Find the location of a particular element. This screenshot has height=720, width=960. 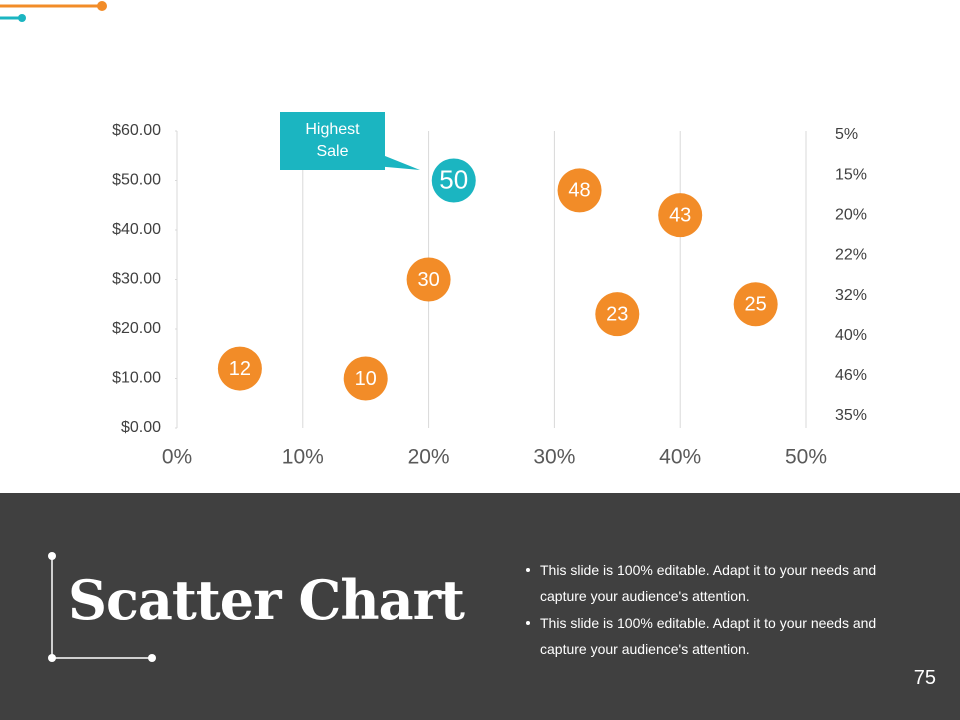

page-number: 75 is located at coordinates (924, 678).